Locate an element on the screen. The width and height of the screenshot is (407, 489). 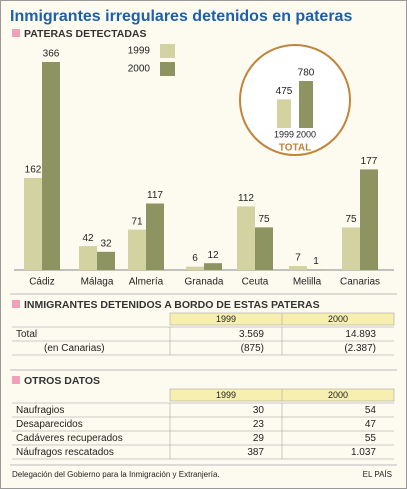
value-label: 177 is located at coordinates (369, 161).